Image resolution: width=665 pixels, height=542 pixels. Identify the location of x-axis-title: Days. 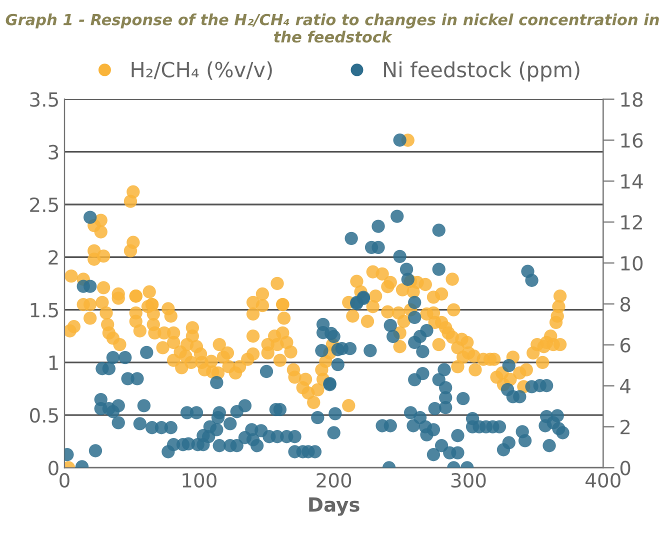
(334, 506).